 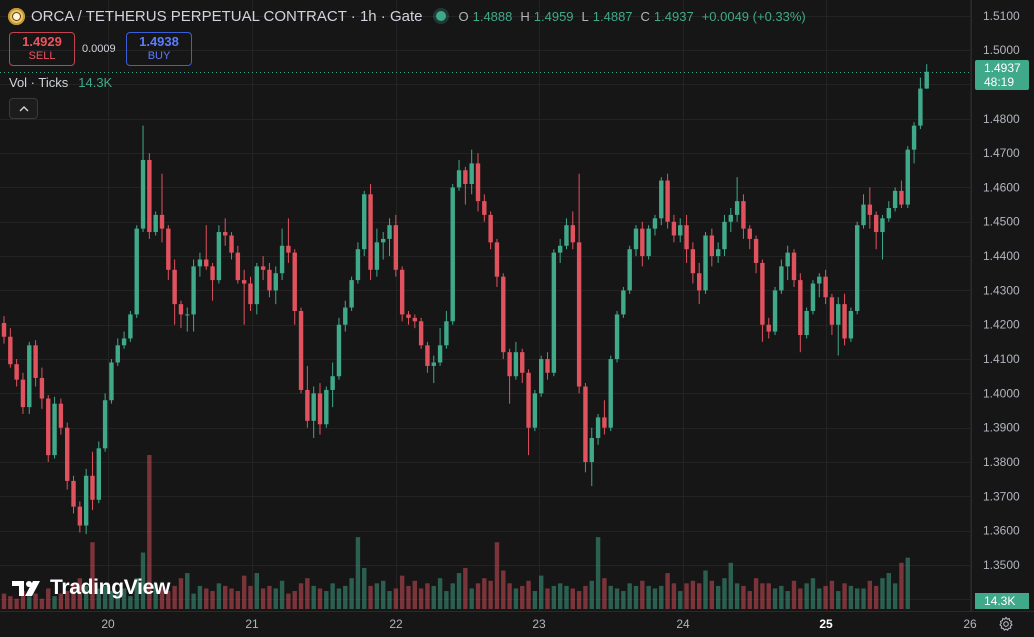 I want to click on price-axis-label: 1.3700, so click(x=1001, y=496).